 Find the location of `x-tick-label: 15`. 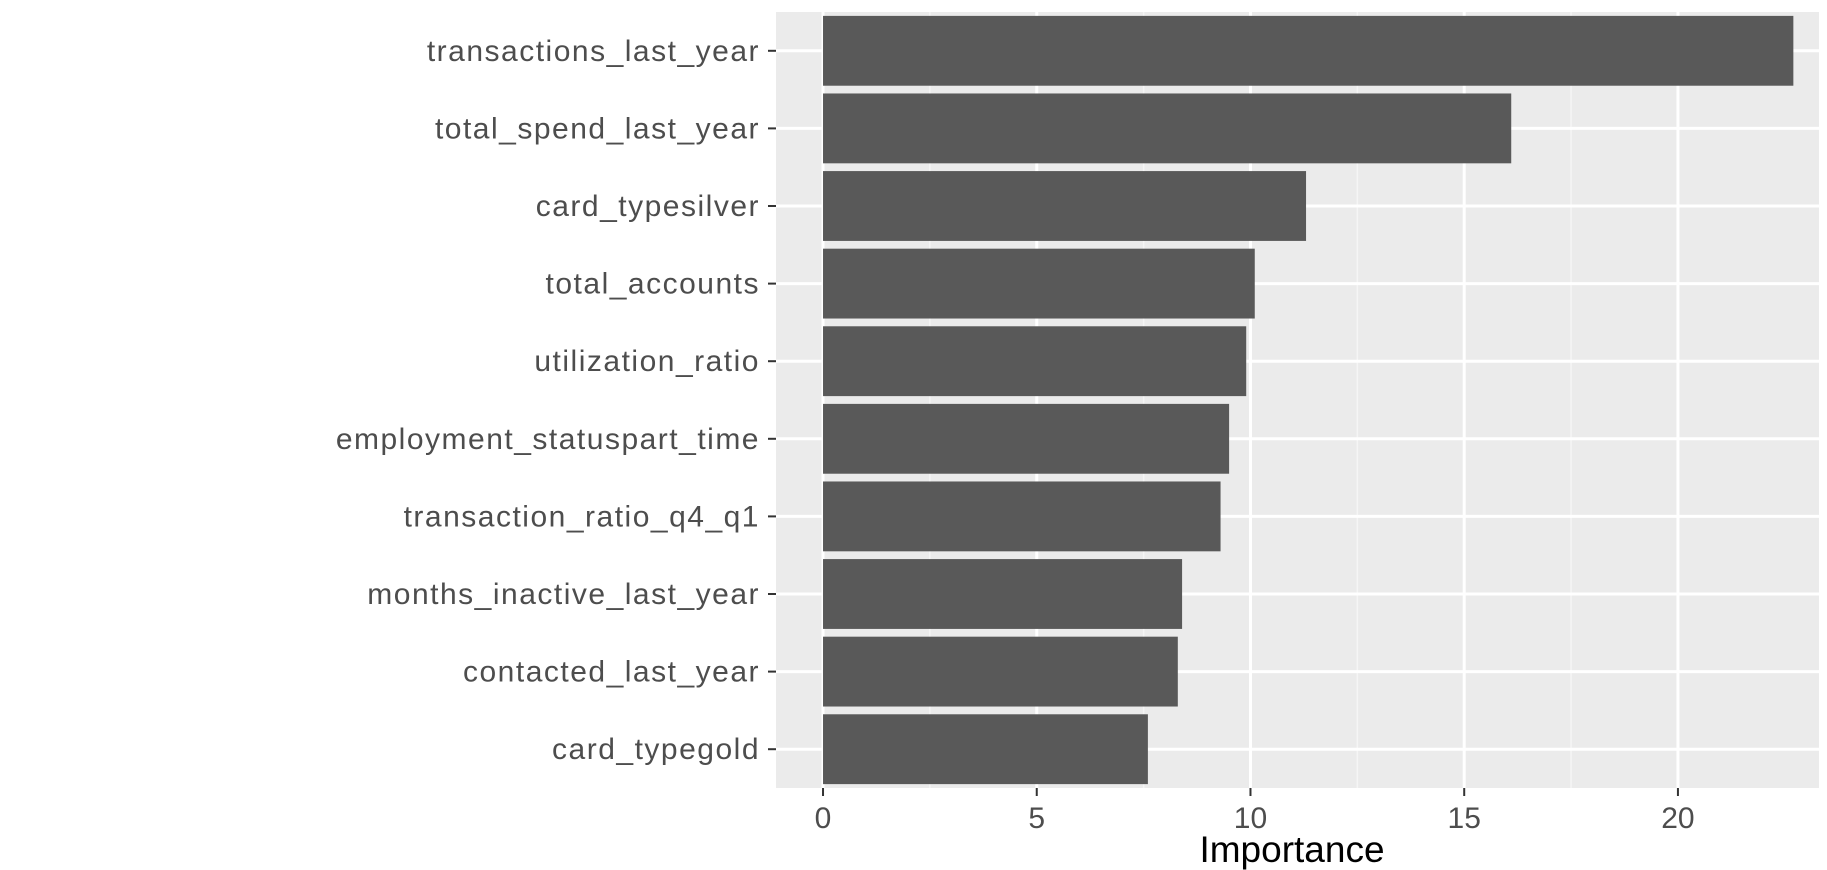

x-tick-label: 15 is located at coordinates (1464, 818).